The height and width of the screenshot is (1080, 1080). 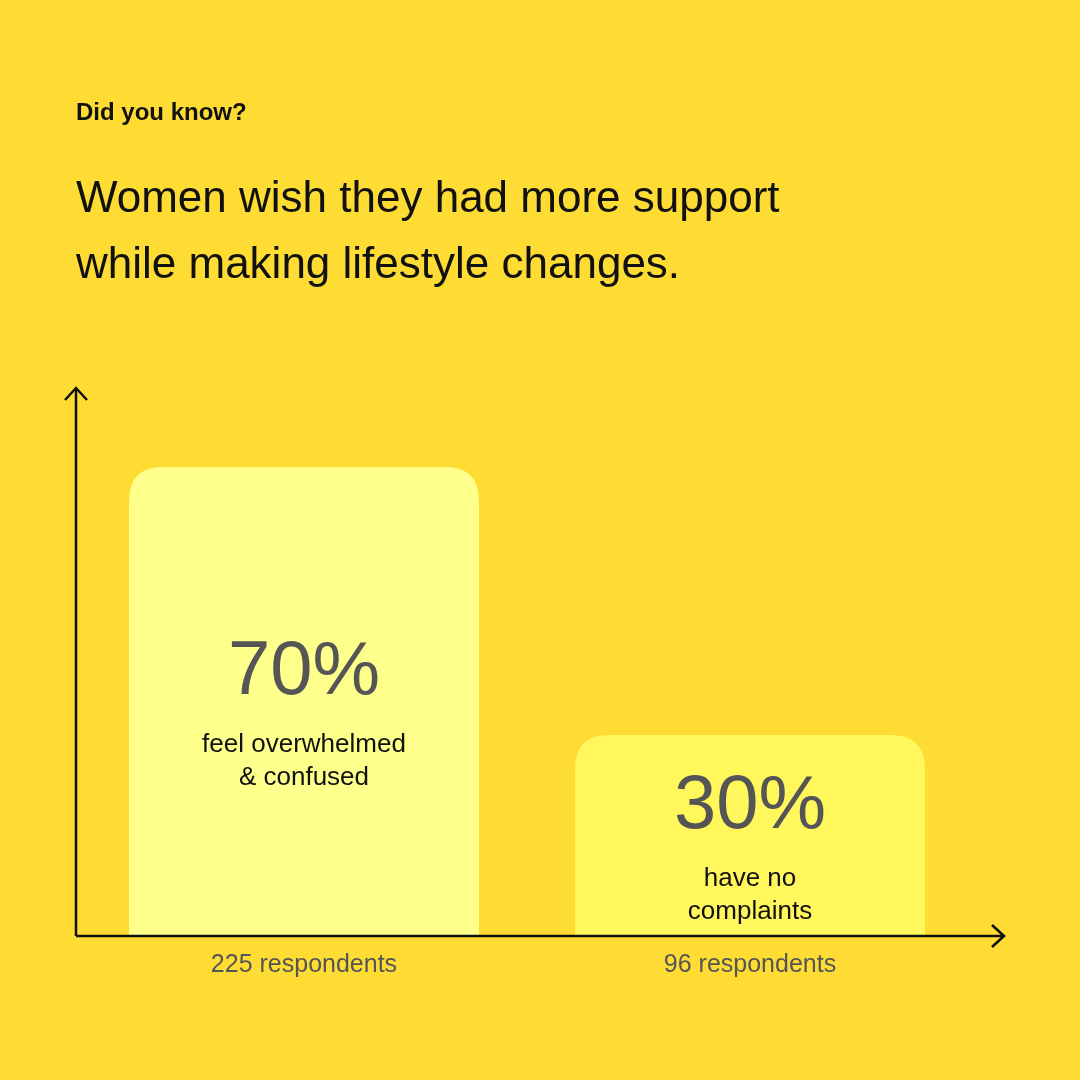 I want to click on data-label: 30%, so click(x=750, y=801).